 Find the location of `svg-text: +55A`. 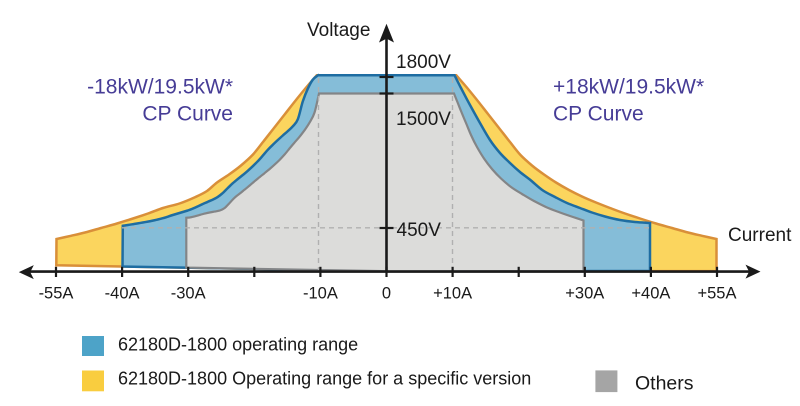

svg-text: +55A is located at coordinates (717, 294).